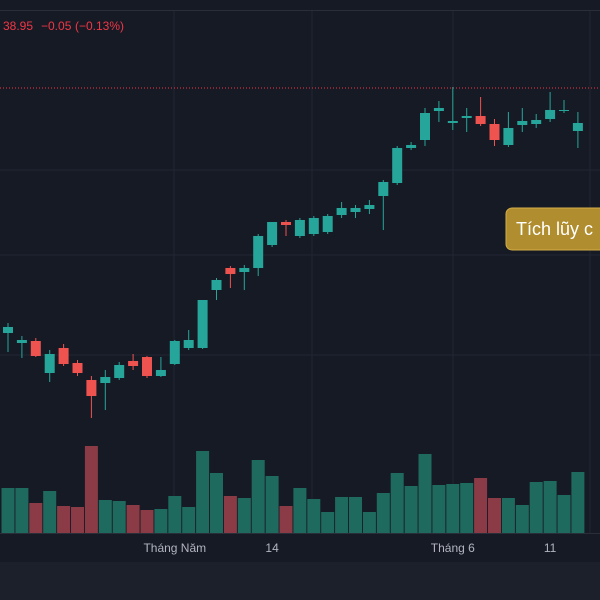  I want to click on annotation-text: Tích lũy c, so click(554, 229).